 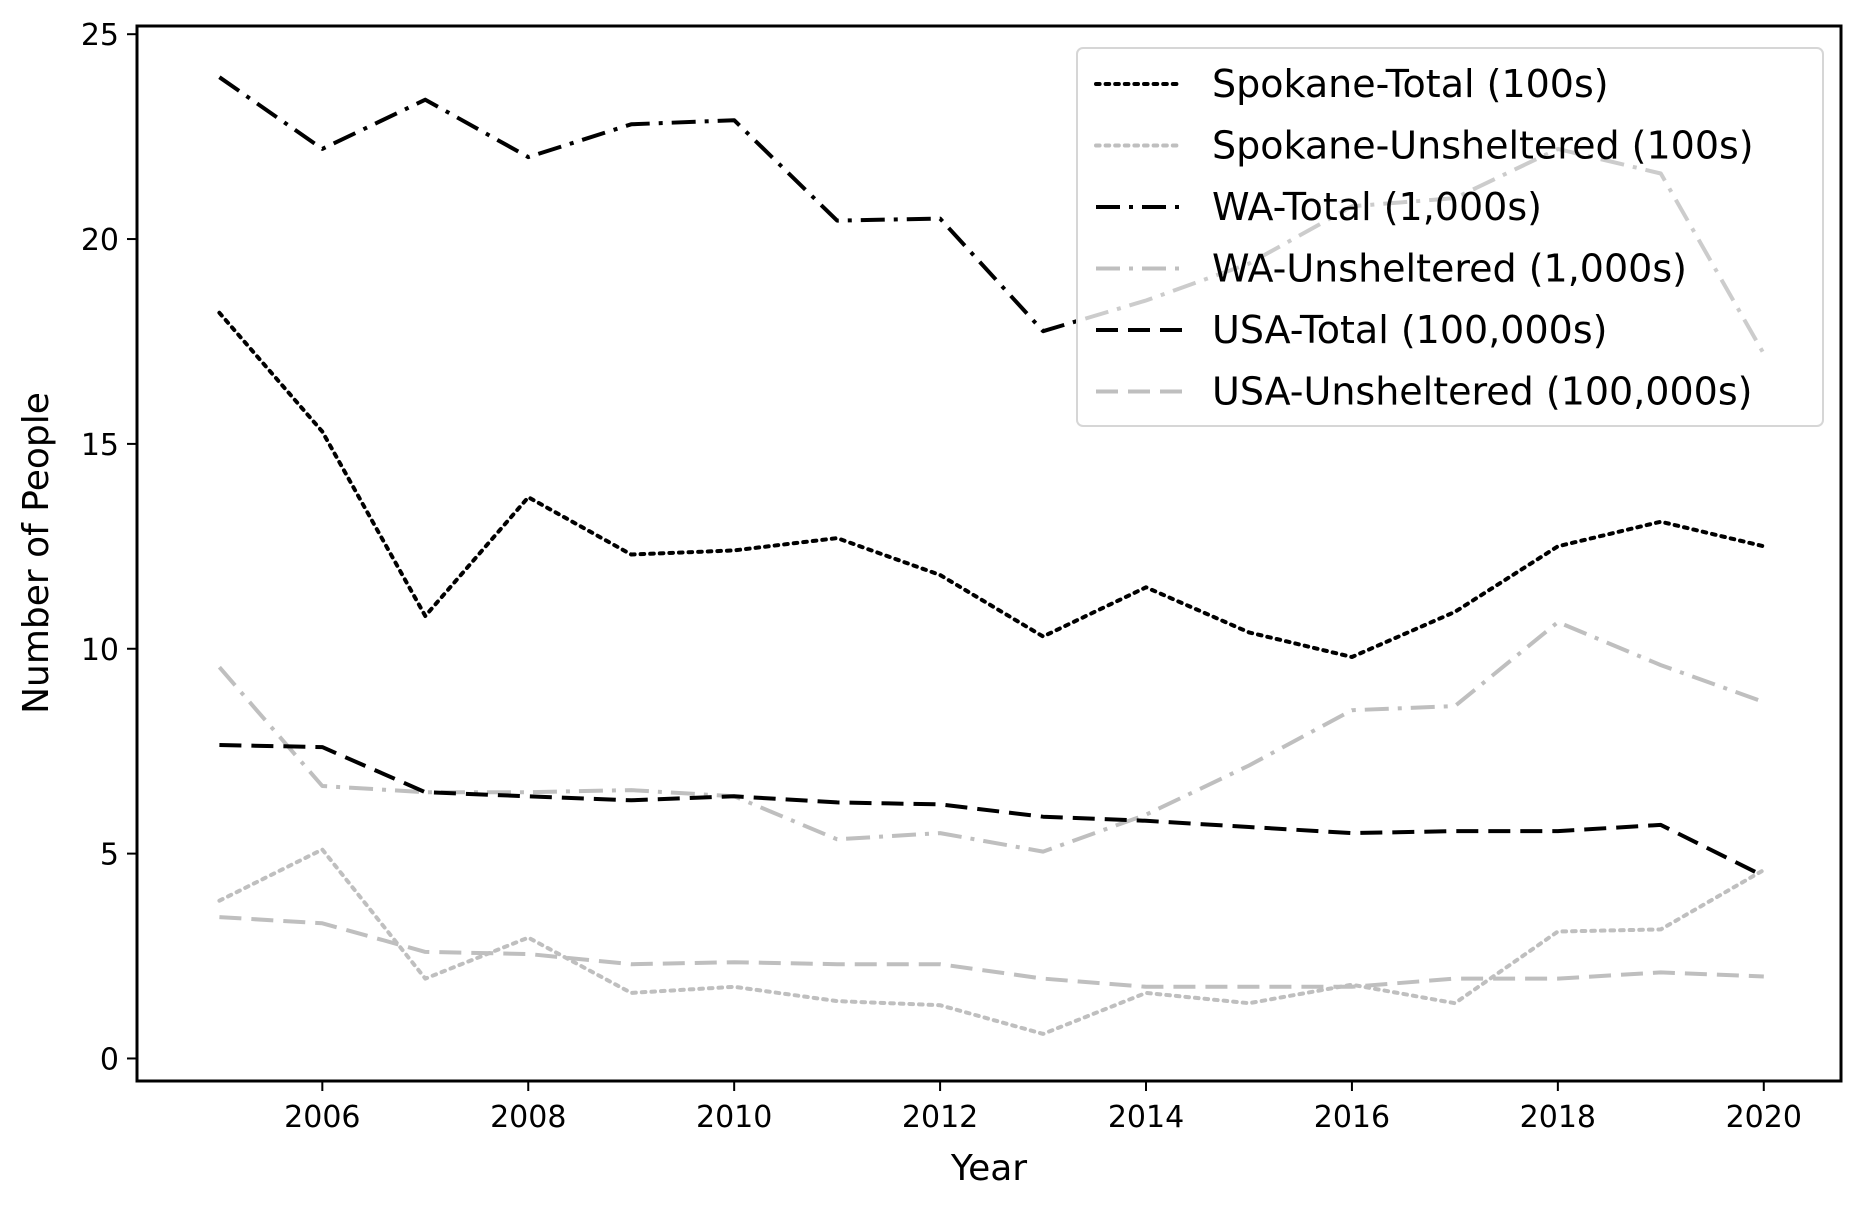 I want to click on x-tick-label: 2020, so click(x=1764, y=1117).